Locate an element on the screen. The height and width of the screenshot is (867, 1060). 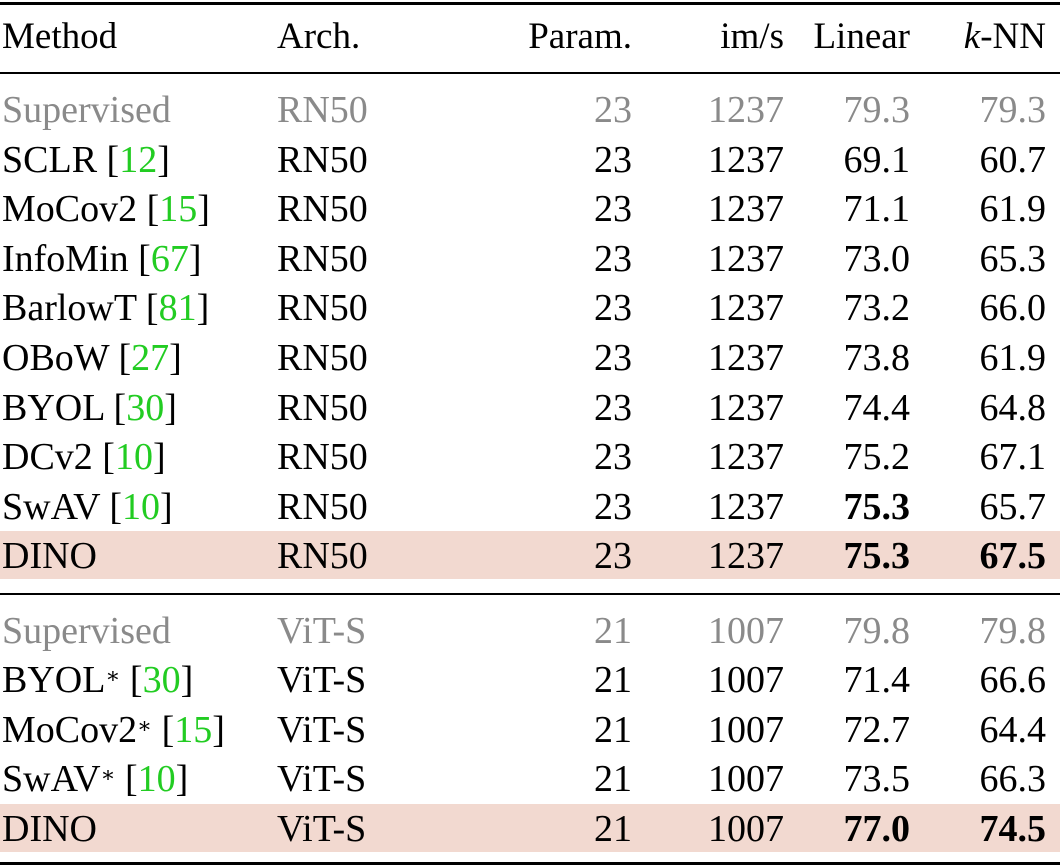
method-name: DINO is located at coordinates (49, 828).